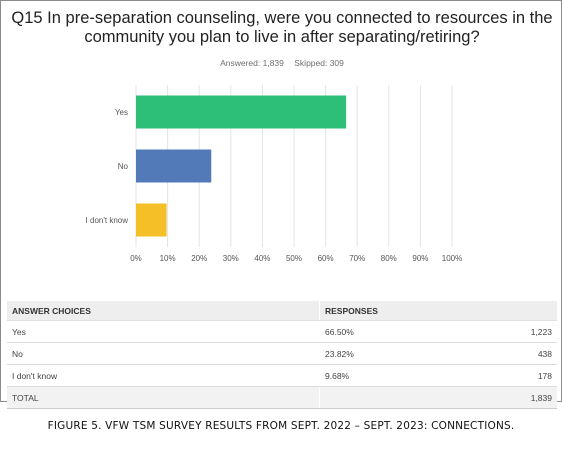 The width and height of the screenshot is (562, 451). What do you see at coordinates (168, 258) in the screenshot?
I see `x-tick-label: 10%` at bounding box center [168, 258].